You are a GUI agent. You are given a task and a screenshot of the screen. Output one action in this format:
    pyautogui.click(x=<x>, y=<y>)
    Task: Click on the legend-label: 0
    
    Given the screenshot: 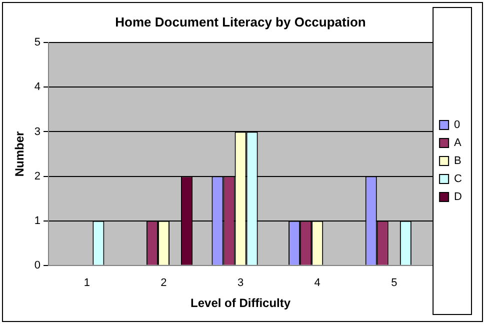 What is the action you would take?
    pyautogui.click(x=457, y=125)
    